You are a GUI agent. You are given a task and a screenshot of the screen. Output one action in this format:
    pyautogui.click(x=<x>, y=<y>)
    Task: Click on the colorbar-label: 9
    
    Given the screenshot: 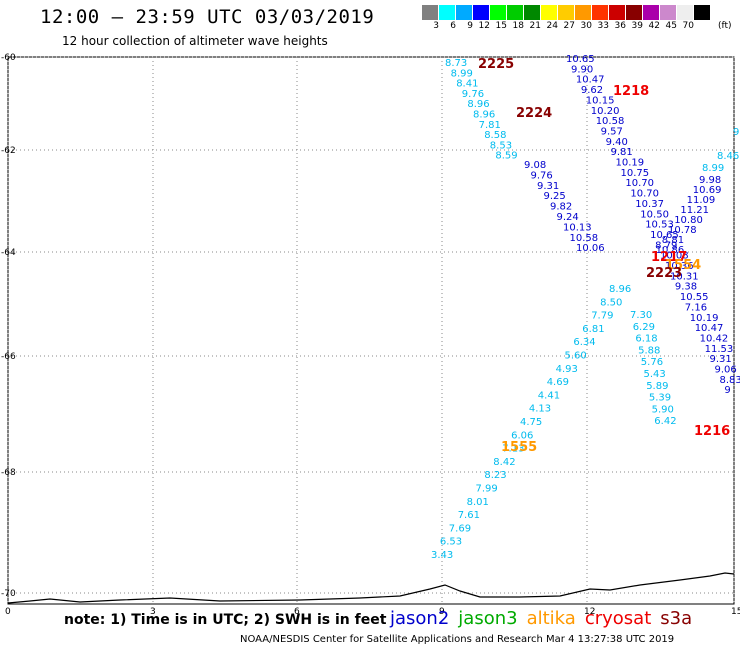 What is the action you would take?
    pyautogui.click(x=470, y=26)
    